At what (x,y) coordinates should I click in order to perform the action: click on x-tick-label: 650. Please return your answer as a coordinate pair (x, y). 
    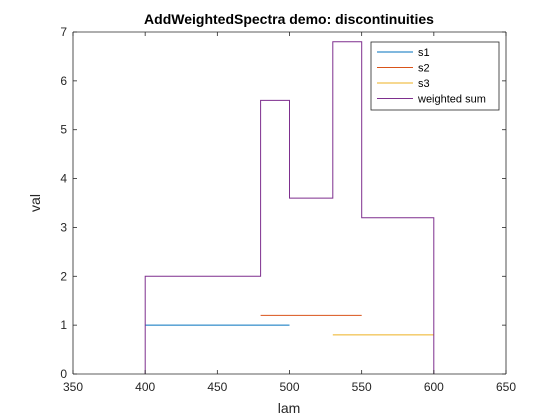
    Looking at the image, I should click on (506, 387).